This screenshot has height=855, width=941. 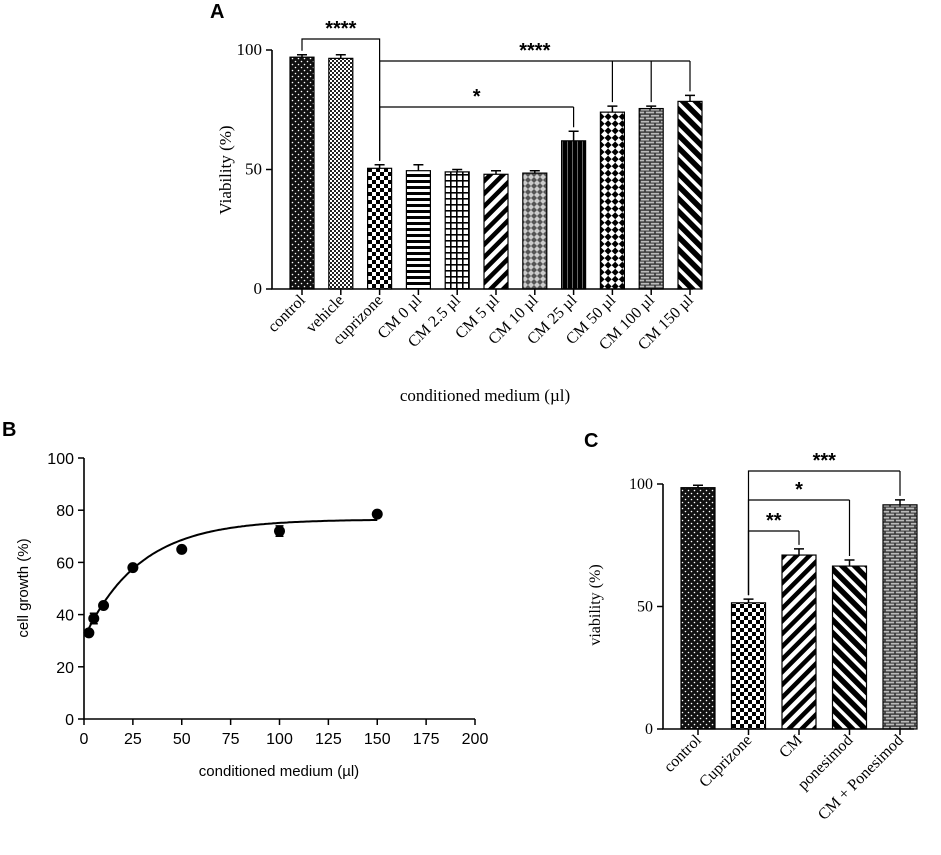 What do you see at coordinates (65, 668) in the screenshot?
I see `b-ytick-label: 20` at bounding box center [65, 668].